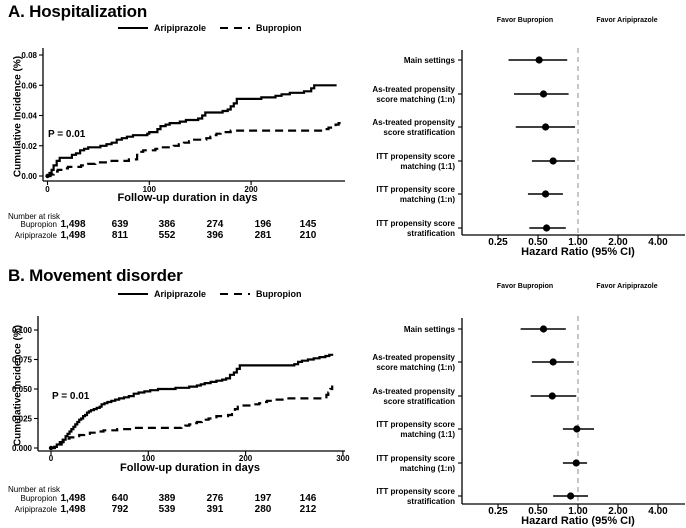 The image size is (686, 528). Describe the element at coordinates (22, 330) in the screenshot. I see `y-axis-tick-label: 0.100` at that location.